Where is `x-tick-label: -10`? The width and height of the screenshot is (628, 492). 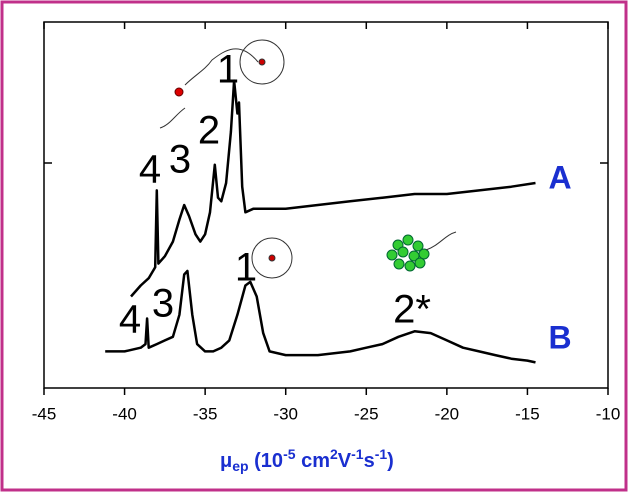 x-tick-label: -10 is located at coordinates (608, 413).